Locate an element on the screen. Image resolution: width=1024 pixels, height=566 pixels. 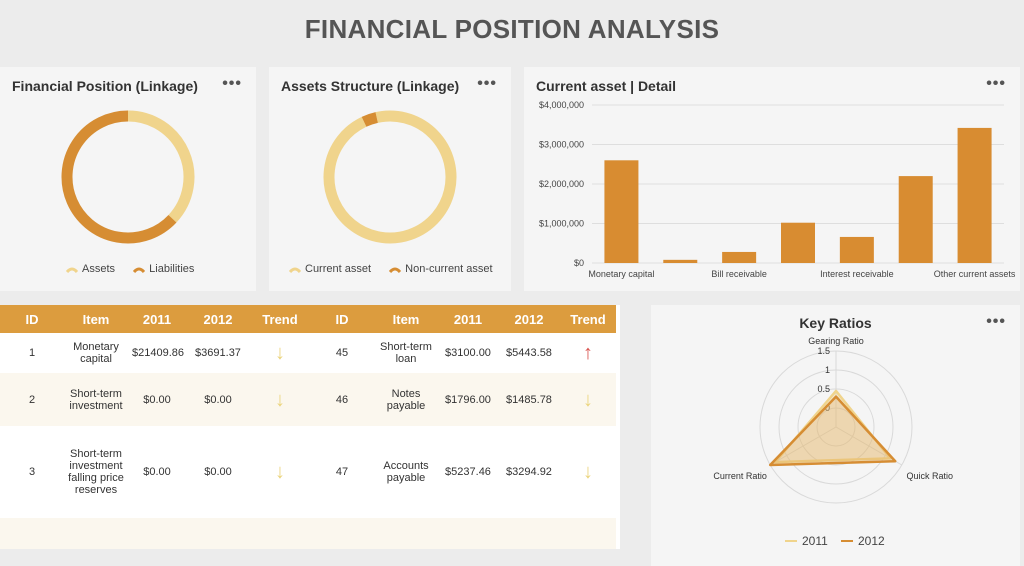
y-tick-label: $4,000,000 is located at coordinates (561, 105).